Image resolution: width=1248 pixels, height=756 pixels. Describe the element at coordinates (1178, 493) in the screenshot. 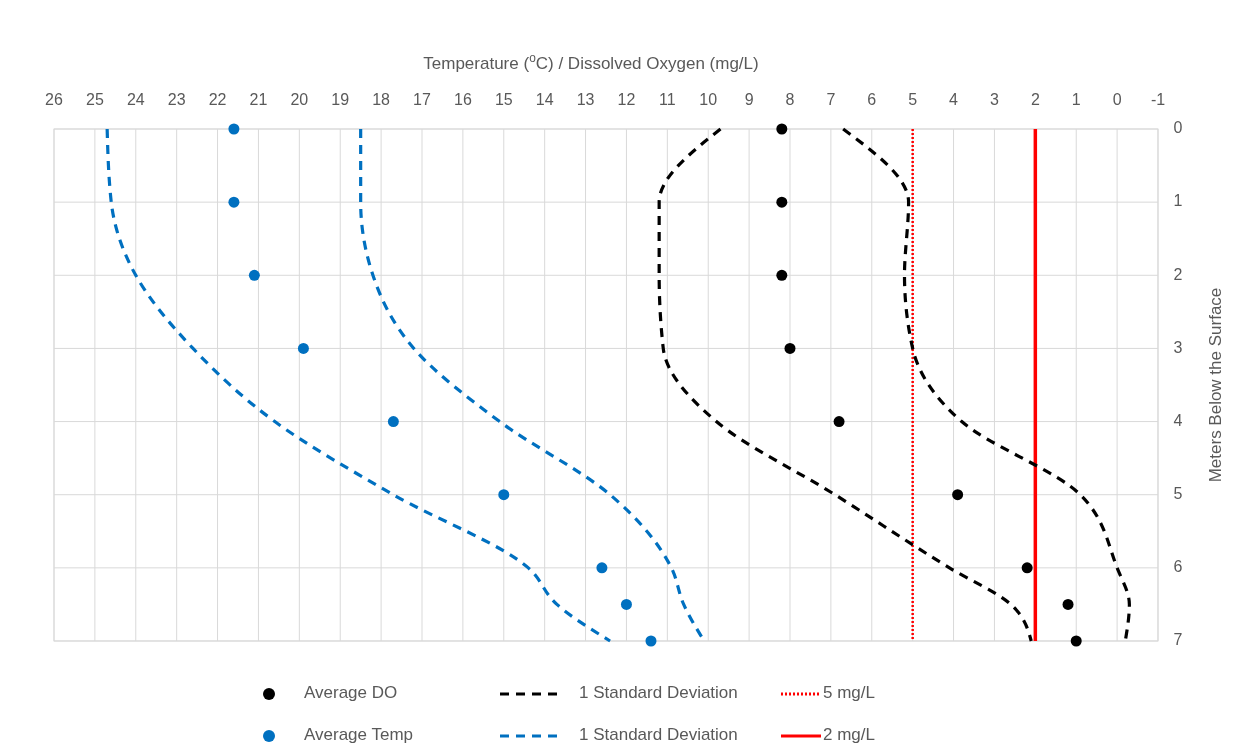

I see `y-tick-label: 5` at that location.